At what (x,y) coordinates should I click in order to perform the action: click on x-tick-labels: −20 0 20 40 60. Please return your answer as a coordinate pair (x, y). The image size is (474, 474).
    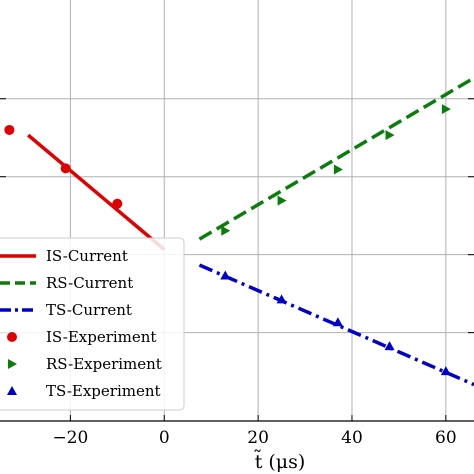
    Looking at the image, I should click on (254, 438).